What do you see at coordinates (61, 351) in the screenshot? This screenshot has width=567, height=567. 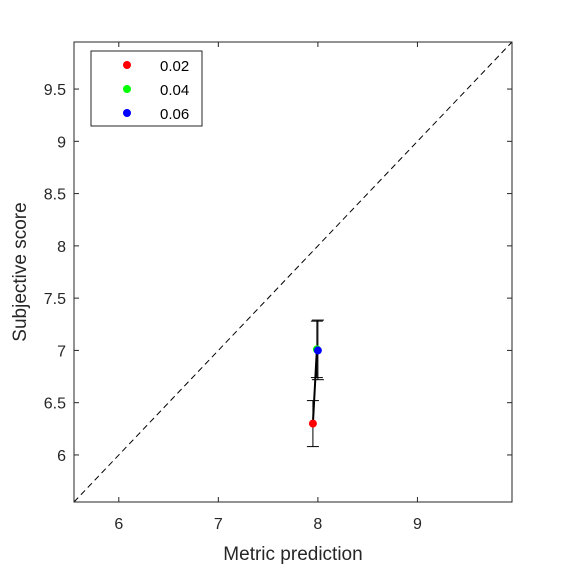 I see `y-tick-label: 7` at bounding box center [61, 351].